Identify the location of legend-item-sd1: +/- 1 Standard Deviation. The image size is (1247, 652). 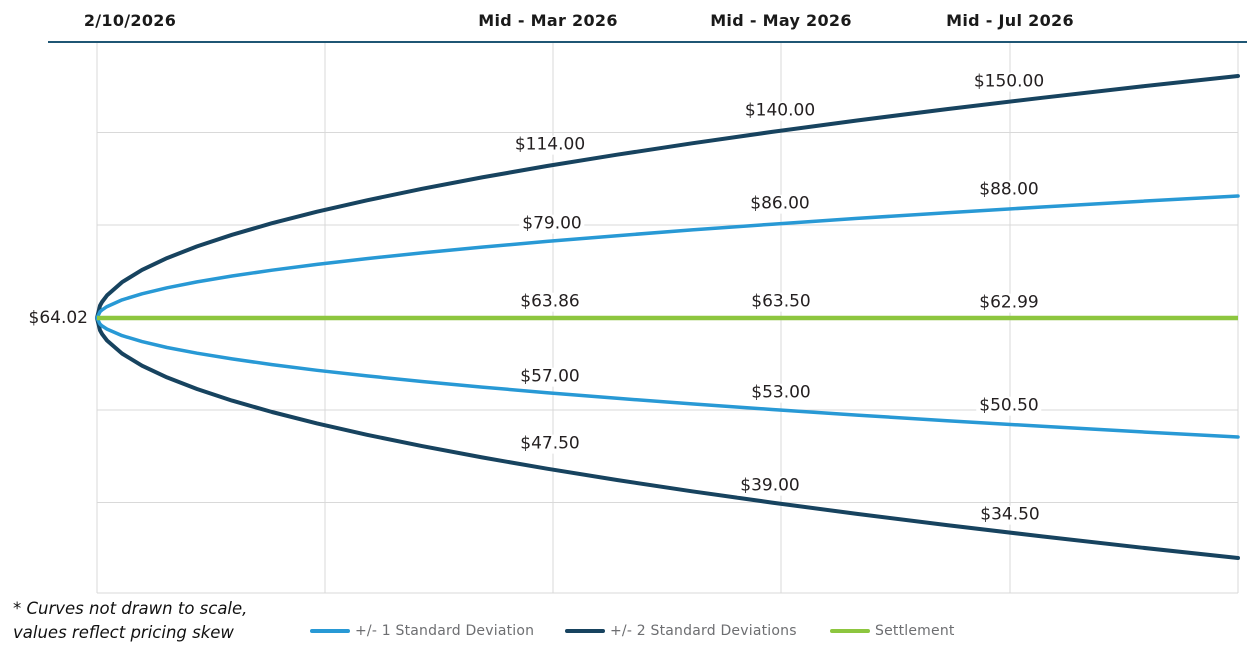
(422, 631).